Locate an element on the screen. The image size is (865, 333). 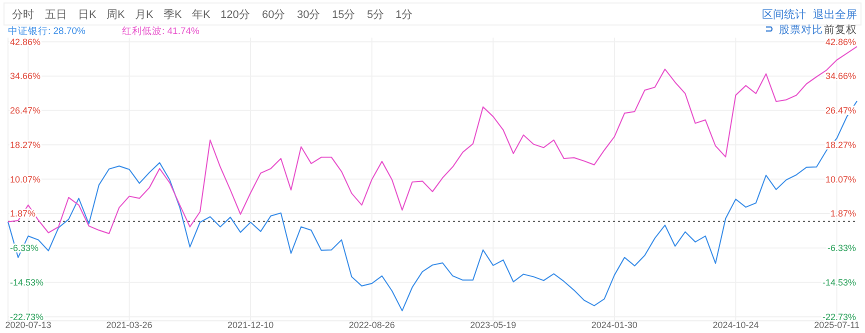
y-tick-label: 18.27% is located at coordinates (25, 145).